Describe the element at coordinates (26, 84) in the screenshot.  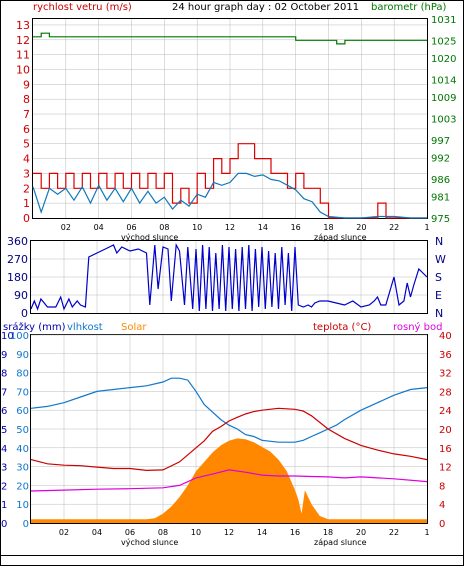
I see `tick-wind-9: 9` at that location.